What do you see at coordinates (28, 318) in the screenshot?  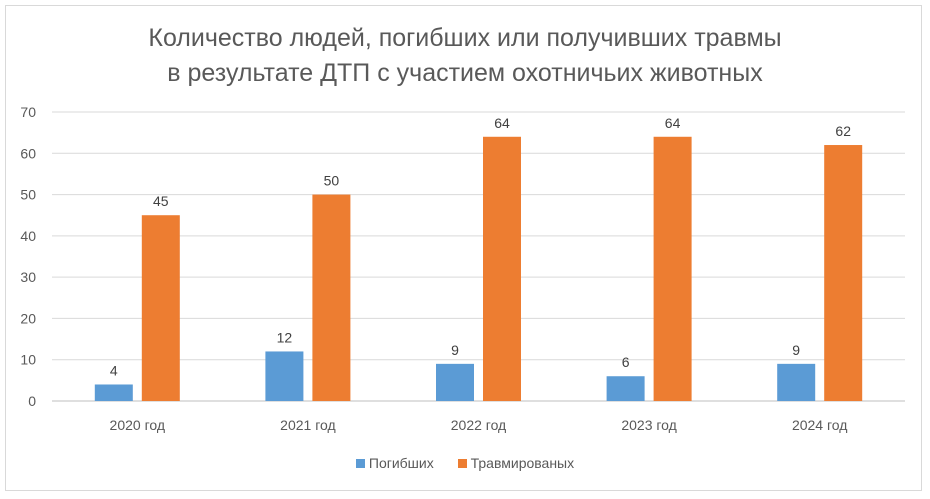 I see `y-tick-label: 20` at bounding box center [28, 318].